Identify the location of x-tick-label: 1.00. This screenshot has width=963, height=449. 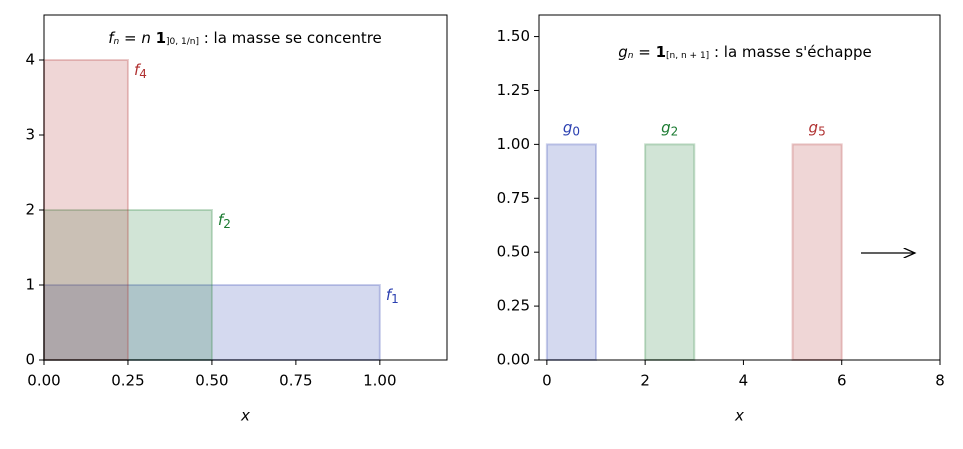
(379, 381).